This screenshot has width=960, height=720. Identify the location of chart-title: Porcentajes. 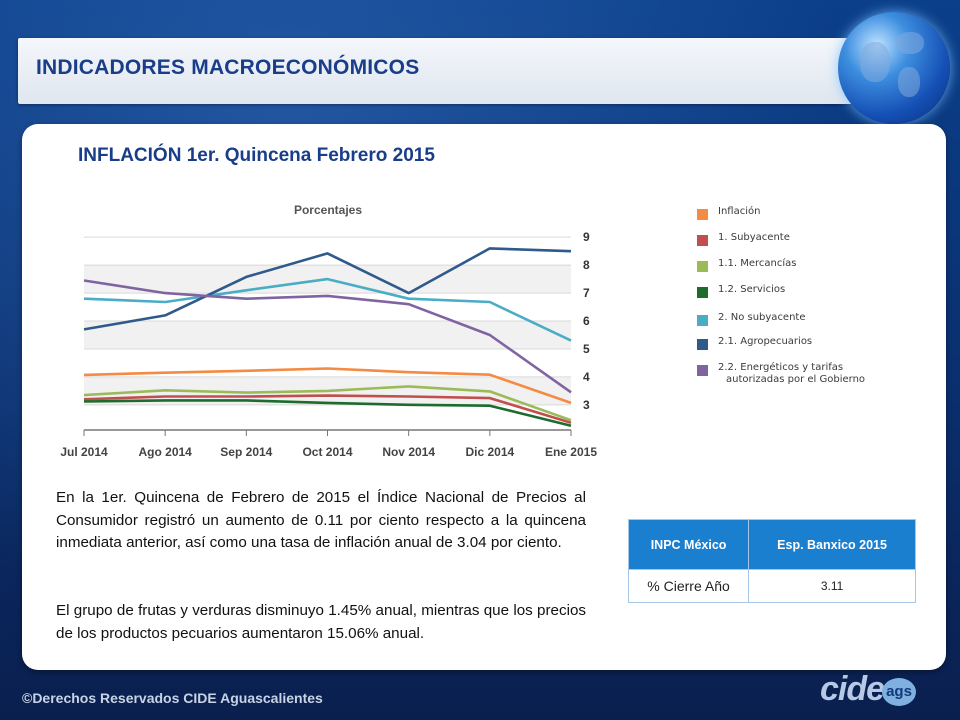
(328, 210).